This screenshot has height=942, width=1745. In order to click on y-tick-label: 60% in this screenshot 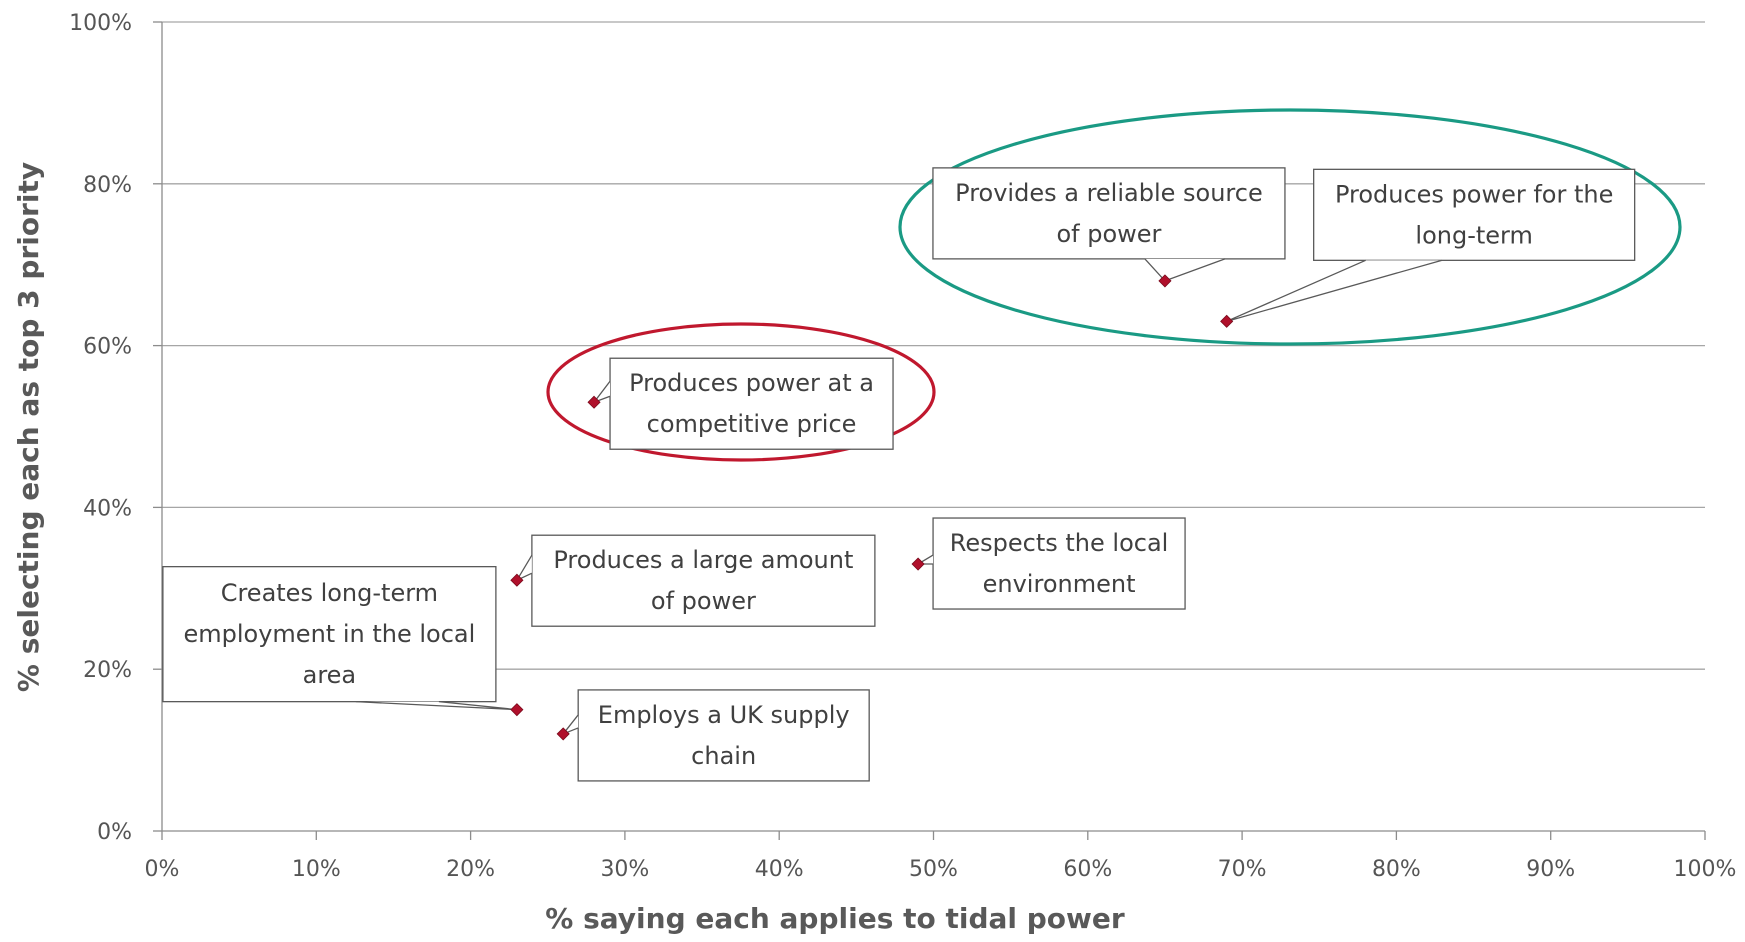, I will do `click(107, 347)`.